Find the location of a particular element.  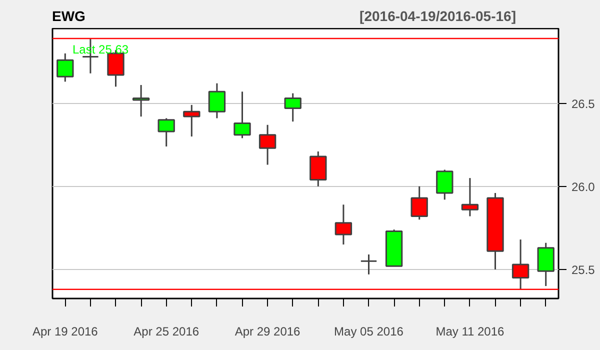

y-tick-label: 26.0 is located at coordinates (584, 187).